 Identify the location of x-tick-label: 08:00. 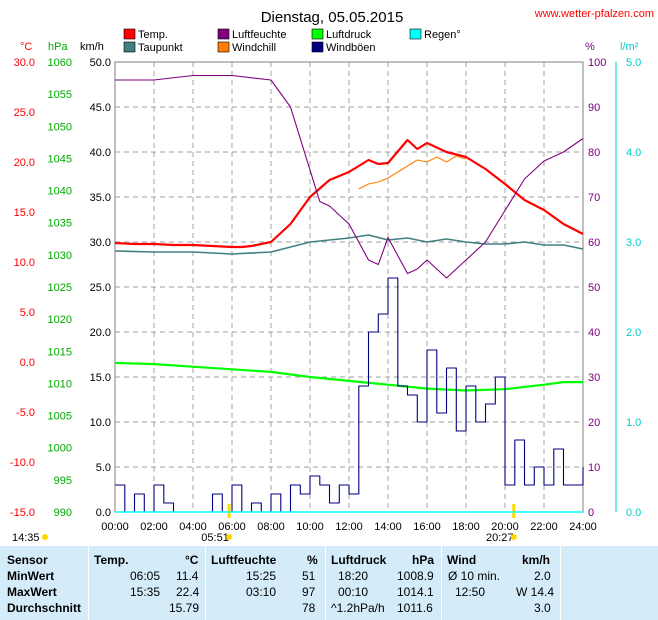
(271, 527).